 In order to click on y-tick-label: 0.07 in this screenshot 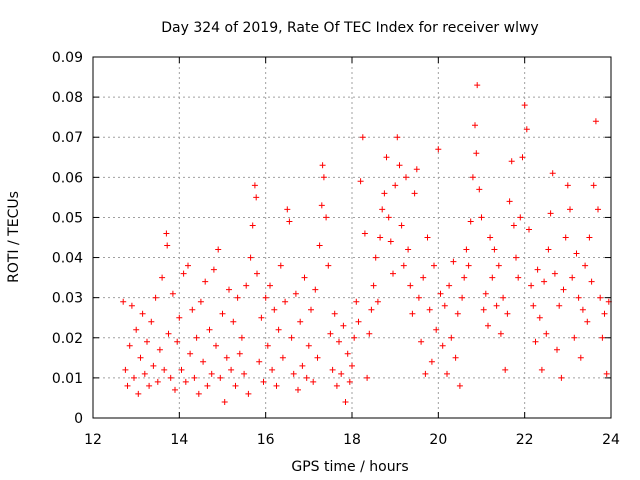, I will do `click(67, 138)`.